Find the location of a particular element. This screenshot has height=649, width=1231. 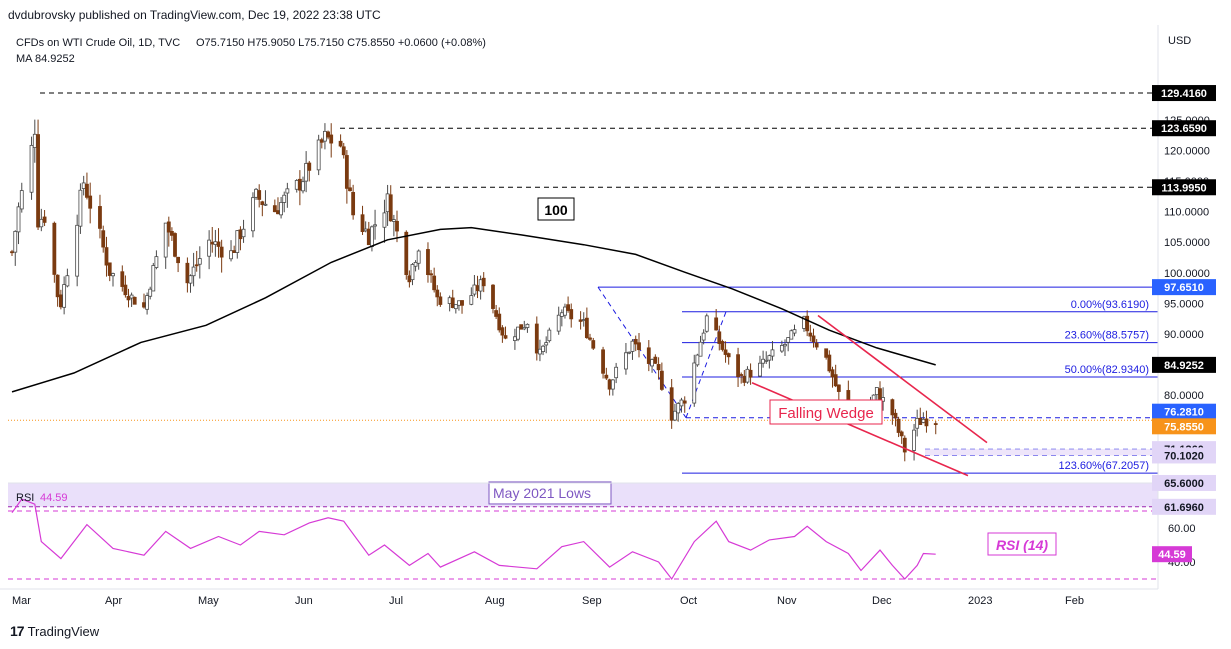

price-label-text: 70.1020 is located at coordinates (1184, 456).